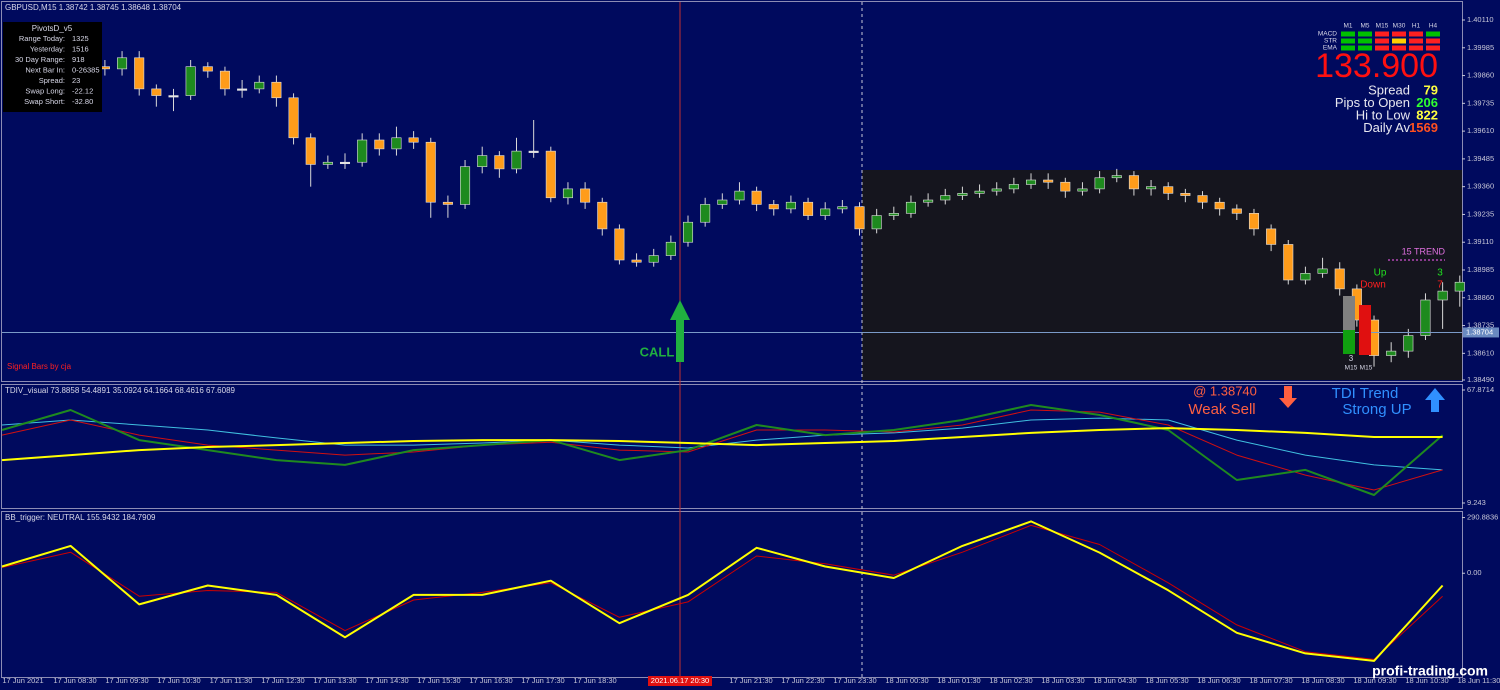  Describe the element at coordinates (594, 680) in the screenshot. I see `time-label: 17 Jun 18:30` at that location.